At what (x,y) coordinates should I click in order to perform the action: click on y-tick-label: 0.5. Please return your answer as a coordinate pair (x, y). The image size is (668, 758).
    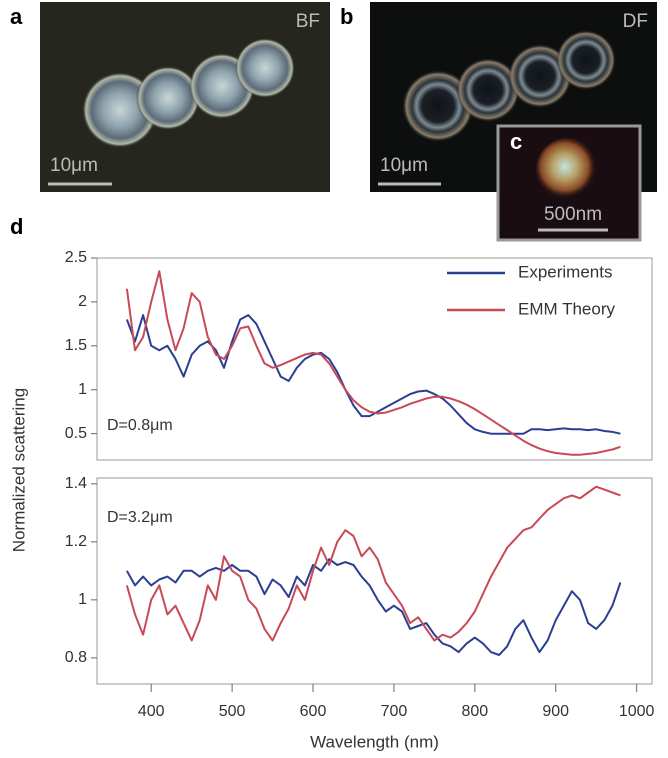
    Looking at the image, I should click on (76, 433).